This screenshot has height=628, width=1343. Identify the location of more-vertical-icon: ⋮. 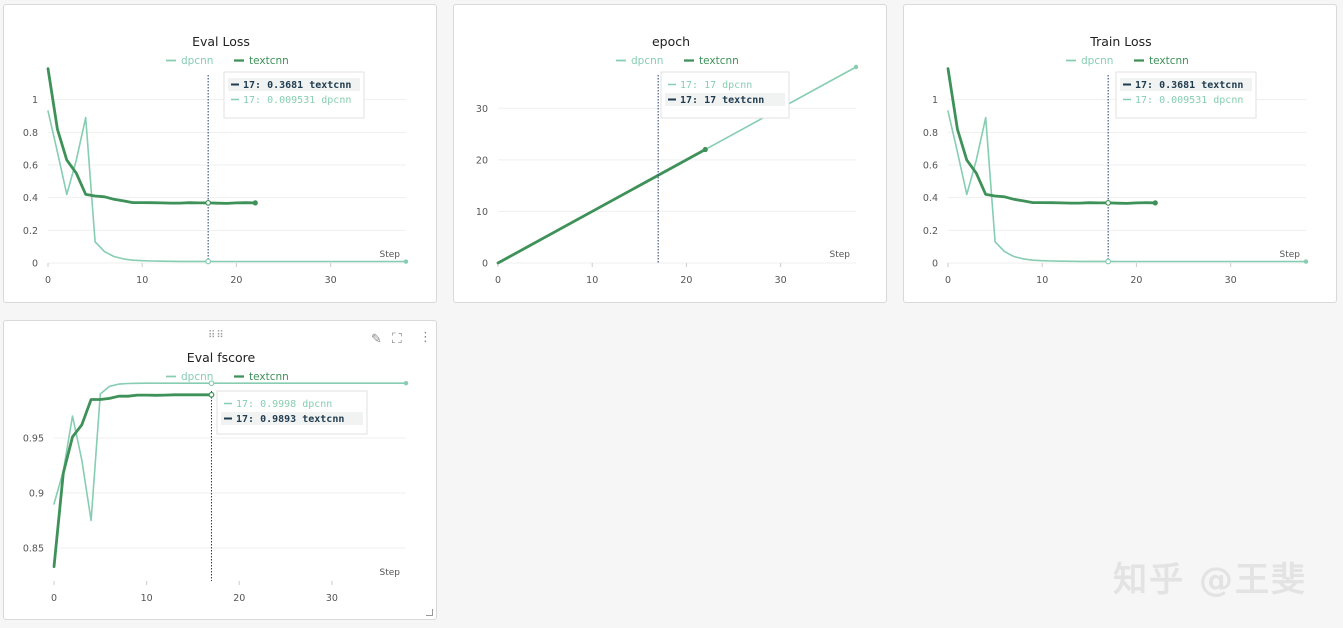
(425, 337).